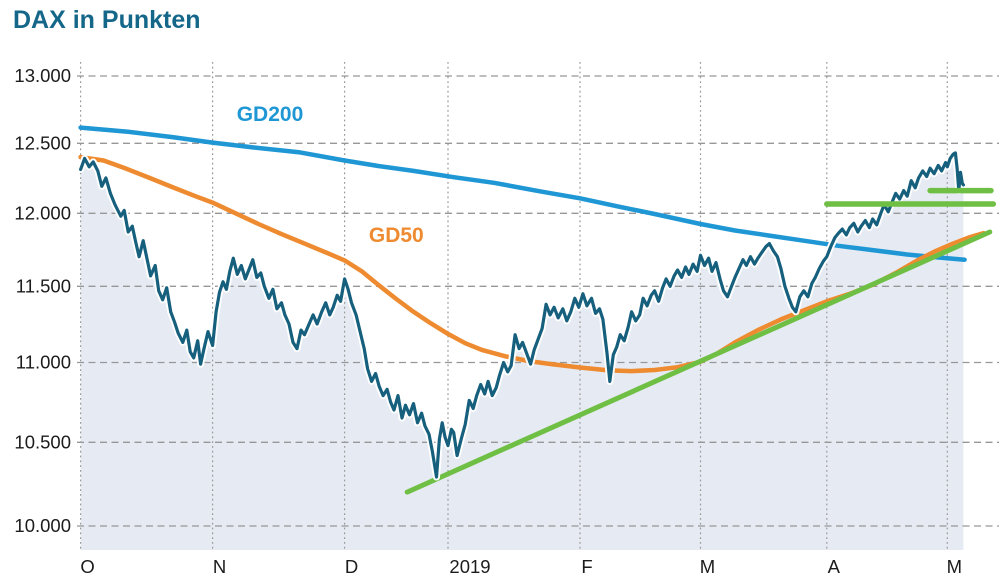  I want to click on y-axis-tick-label: 13.000, so click(42, 75).